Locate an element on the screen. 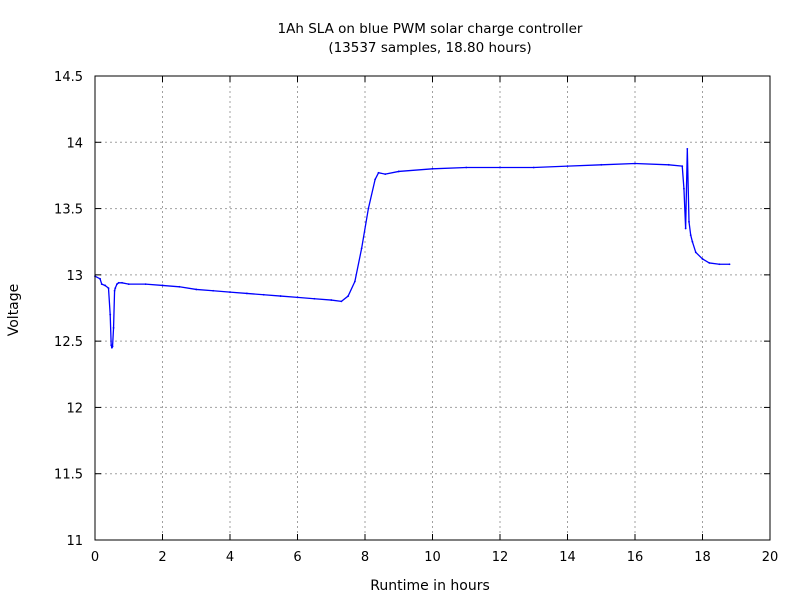  y-axis-title: Voltage is located at coordinates (14, 310).